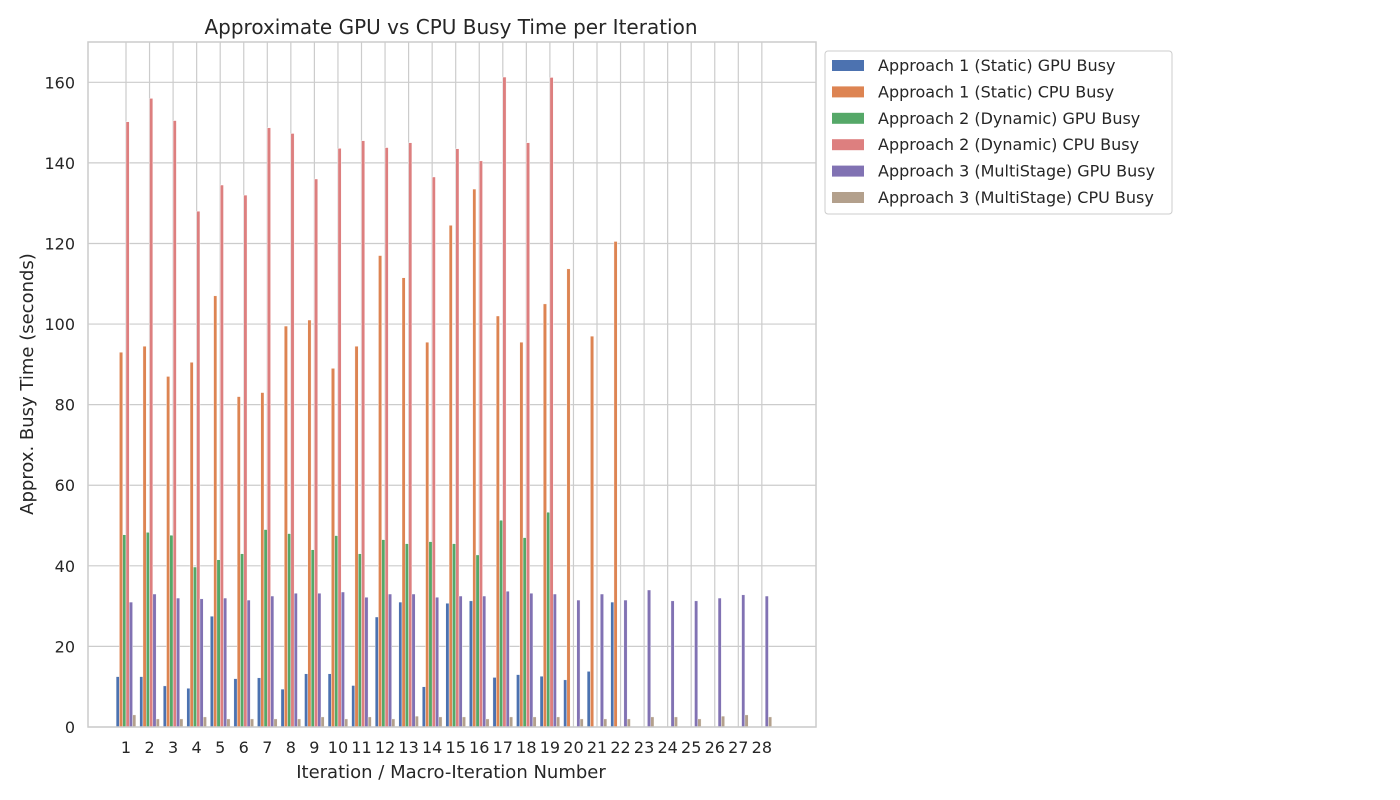  What do you see at coordinates (291, 747) in the screenshot?
I see `x-tick-label: 8` at bounding box center [291, 747].